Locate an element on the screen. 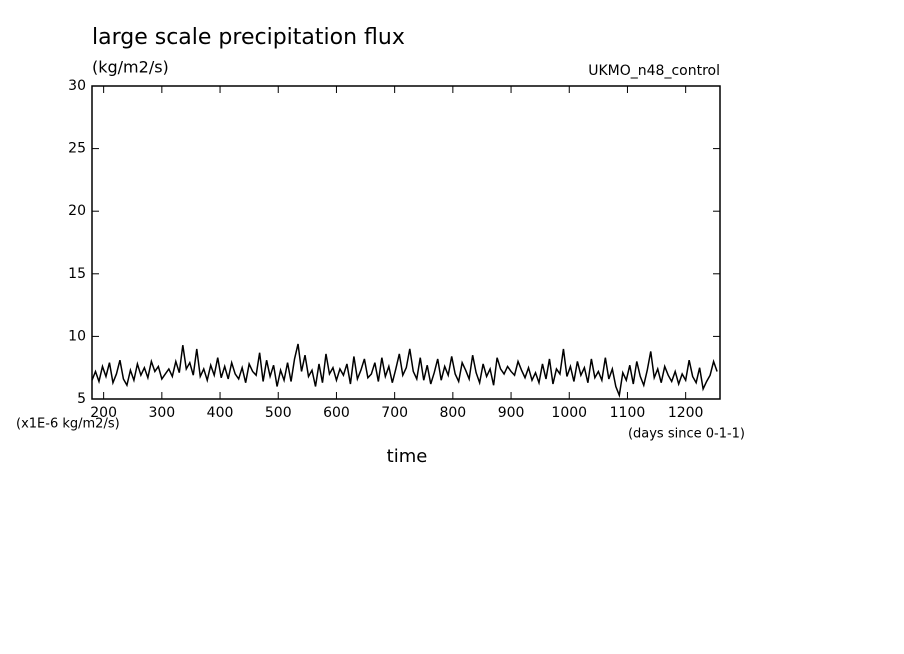 This screenshot has height=654, width=904. y-tick-label: 25 is located at coordinates (77, 149).